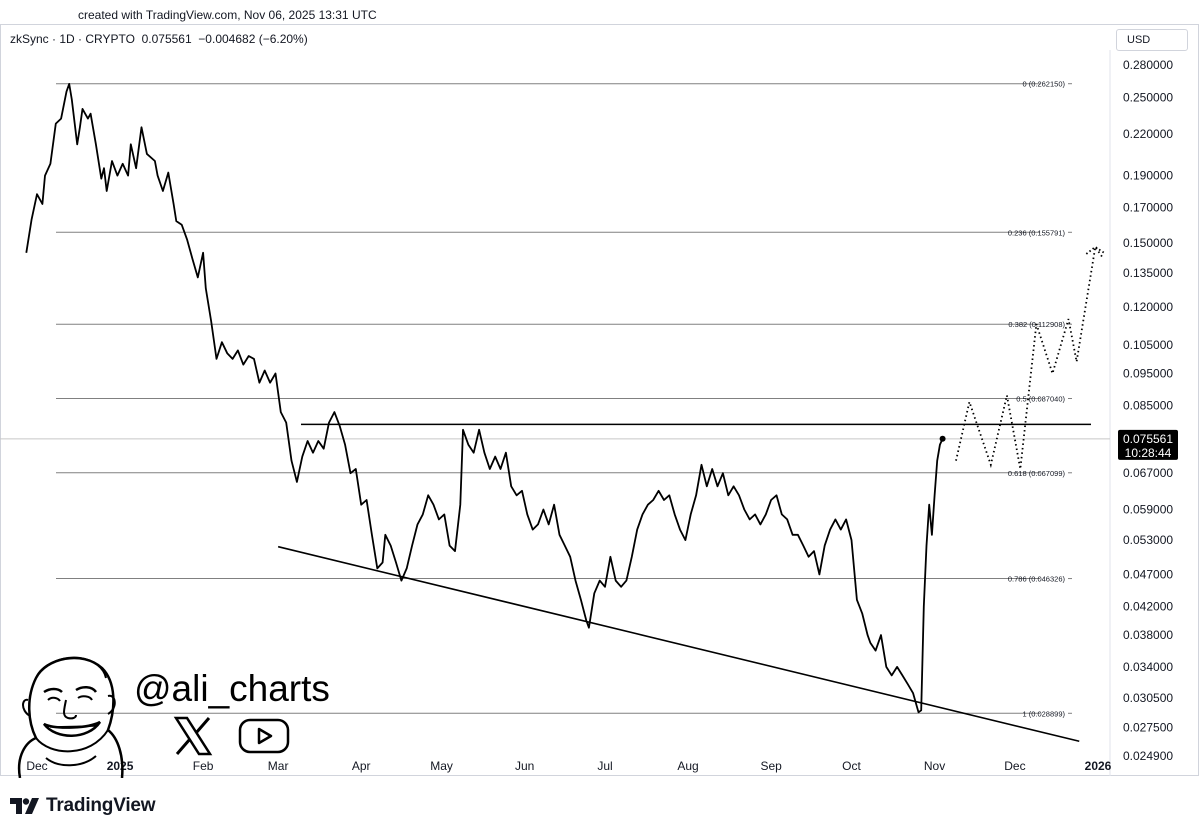 Image resolution: width=1200 pixels, height=832 pixels. What do you see at coordinates (232, 688) in the screenshot?
I see `author-handle: @ali_charts` at bounding box center [232, 688].